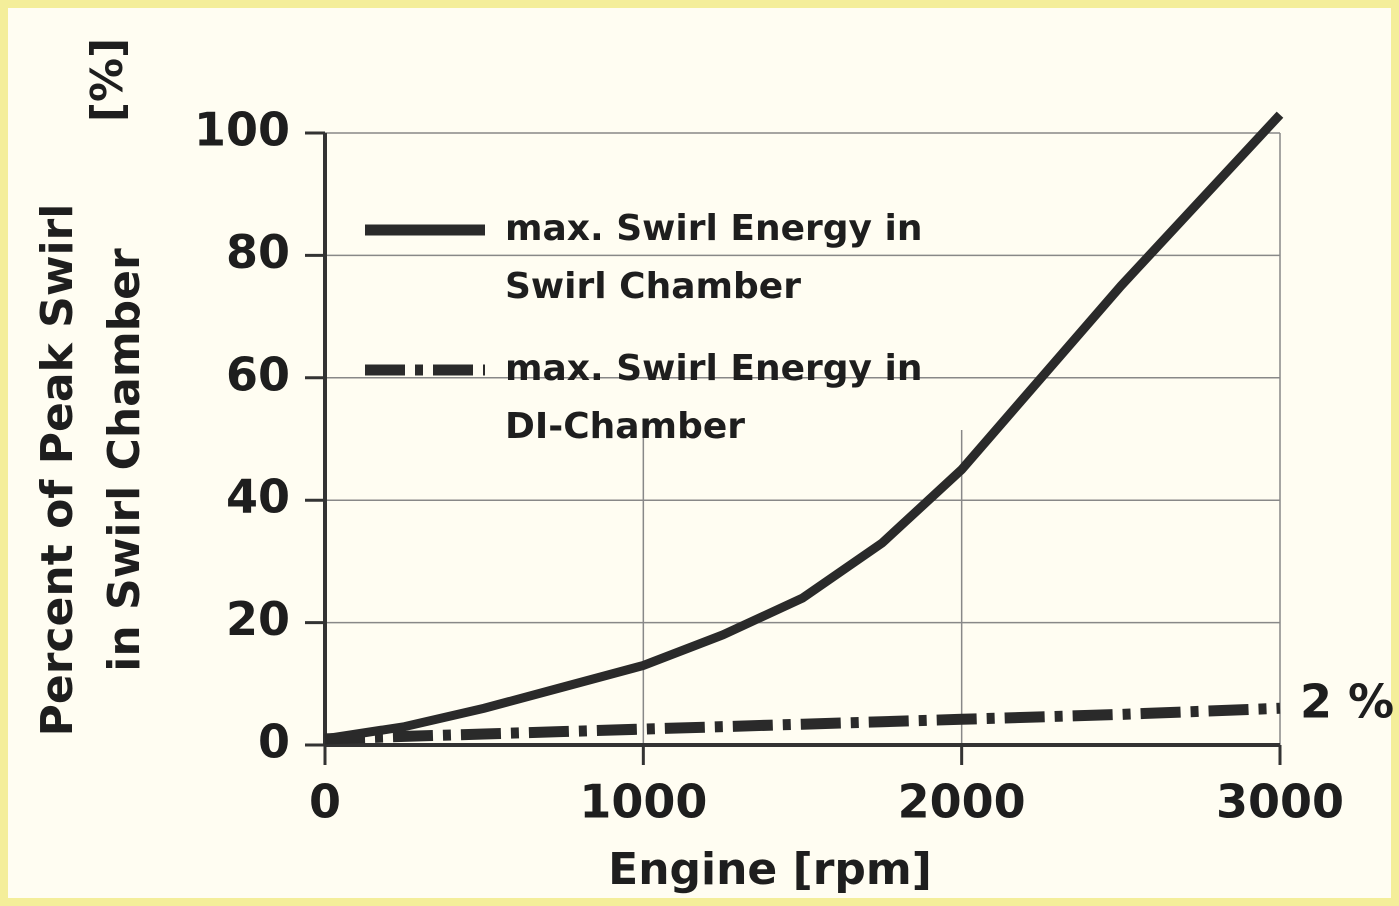 This screenshot has height=906, width=1399. I want to click on y-tick-label: 0, so click(274, 742).